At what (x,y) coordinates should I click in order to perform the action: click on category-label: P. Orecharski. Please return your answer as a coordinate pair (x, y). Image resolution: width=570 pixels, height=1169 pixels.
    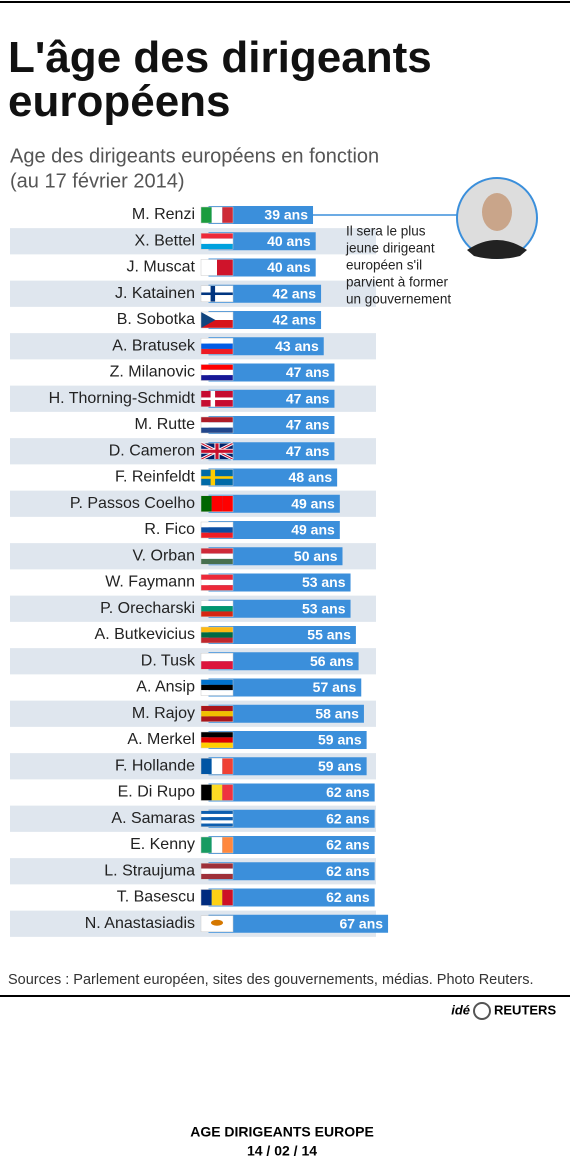
    Looking at the image, I should click on (147, 608).